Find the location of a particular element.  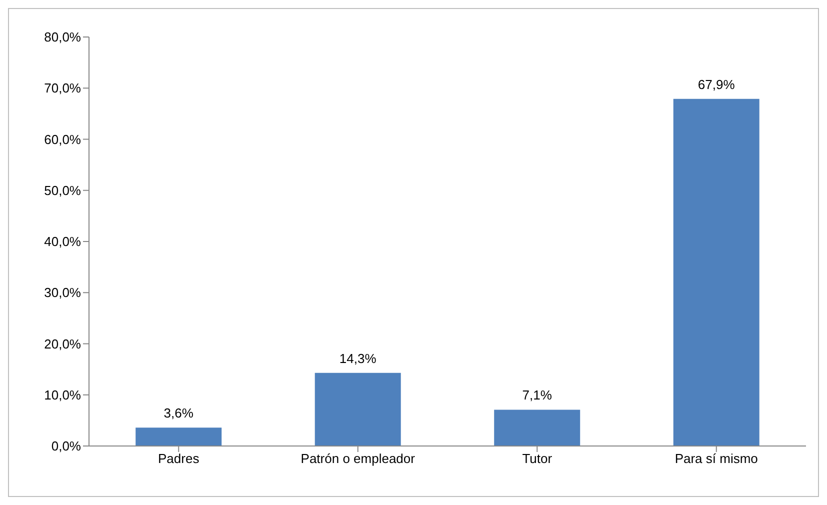

y-tick-label: 70,0% is located at coordinates (63, 88).